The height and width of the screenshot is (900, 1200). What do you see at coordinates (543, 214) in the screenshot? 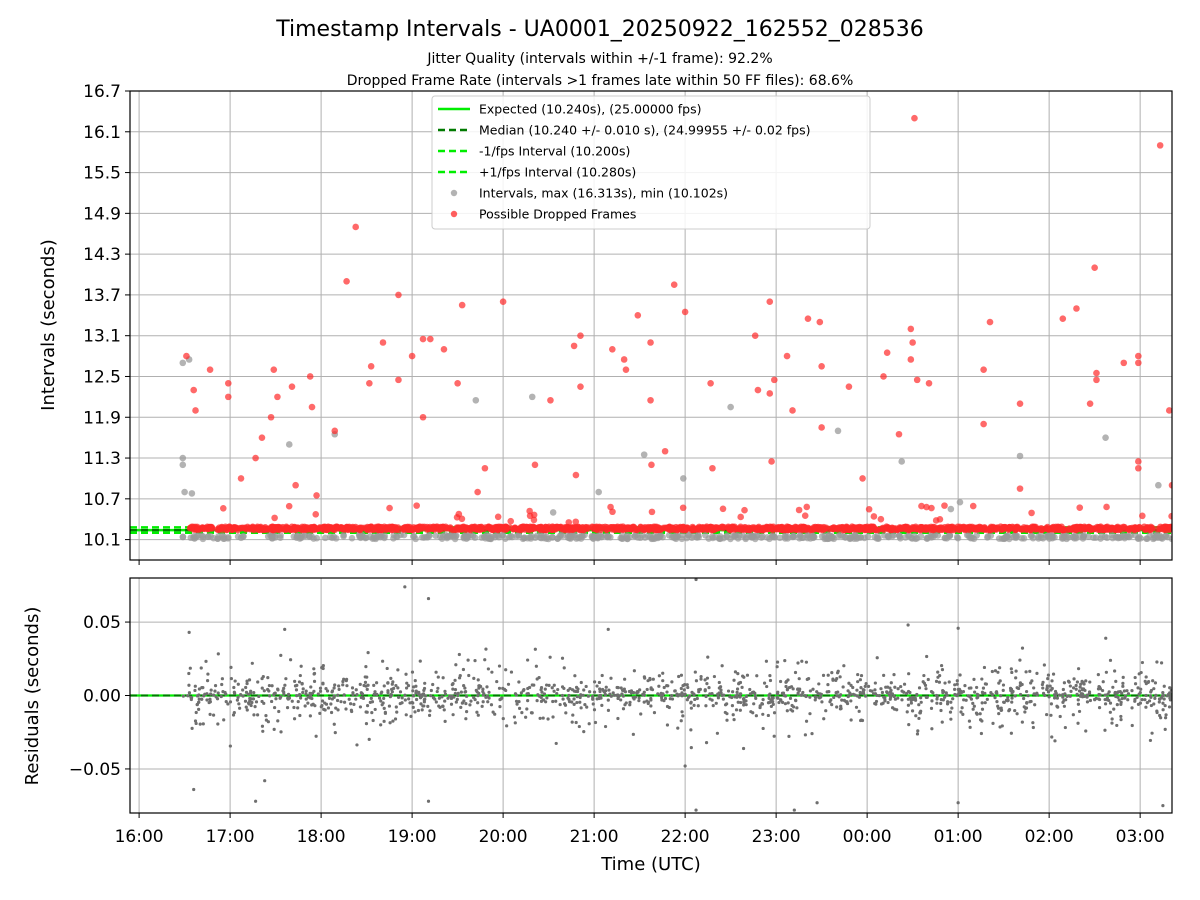
I see `legend-entry-dropped: Possible Dropped Frames` at bounding box center [543, 214].